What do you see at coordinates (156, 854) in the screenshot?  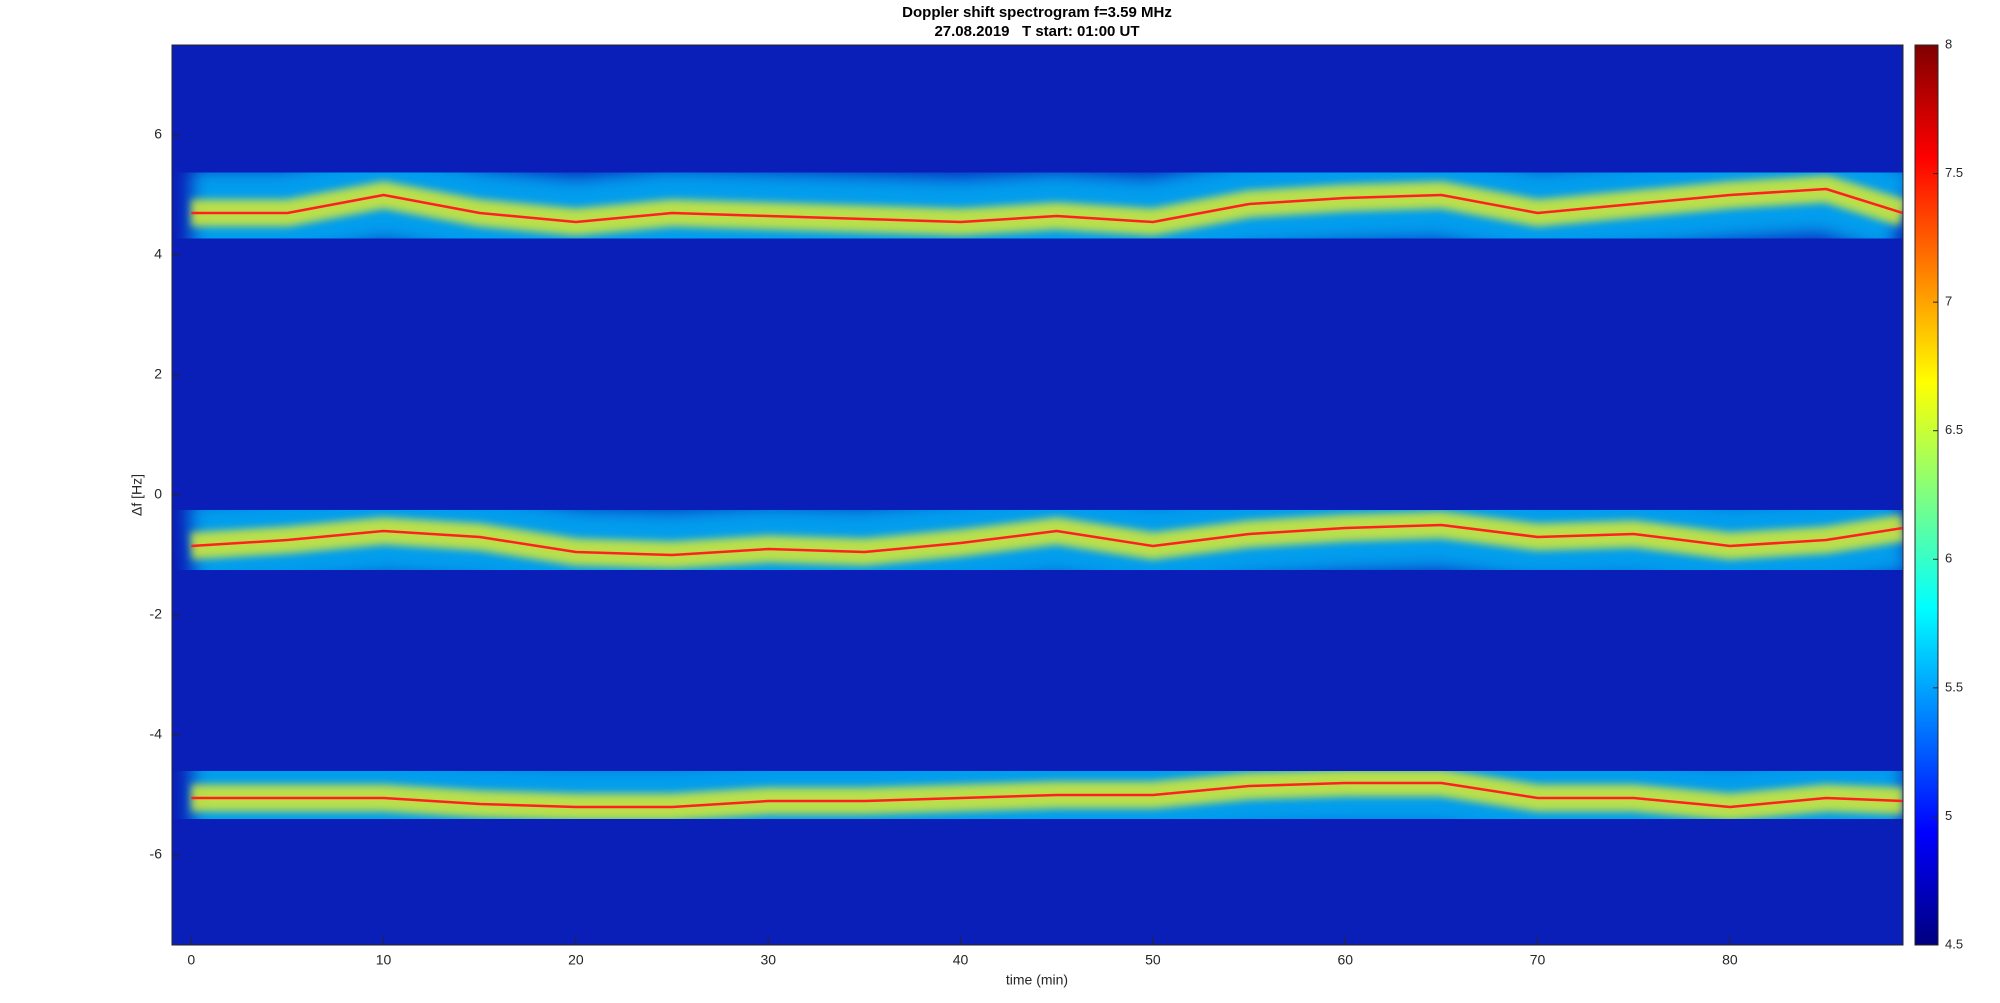 I see `y-tick-label: -6` at bounding box center [156, 854].